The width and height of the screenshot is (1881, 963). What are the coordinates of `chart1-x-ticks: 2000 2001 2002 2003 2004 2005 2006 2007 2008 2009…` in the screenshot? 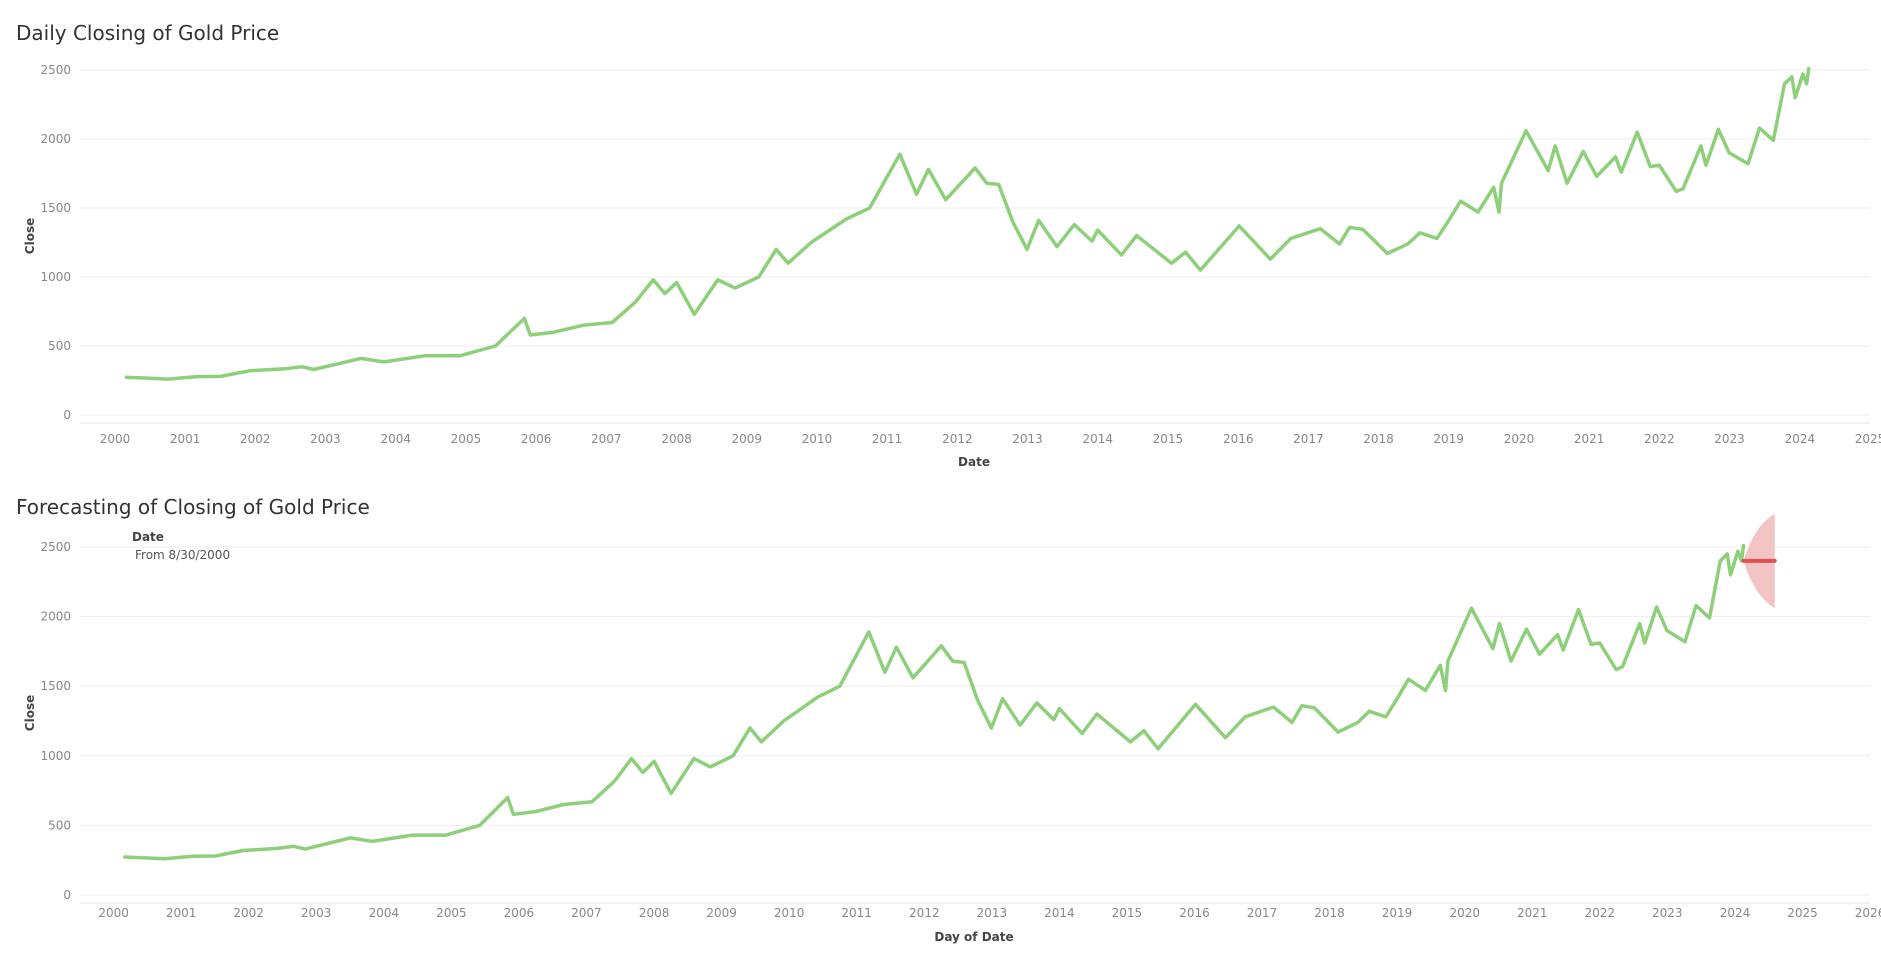 It's located at (990, 439).